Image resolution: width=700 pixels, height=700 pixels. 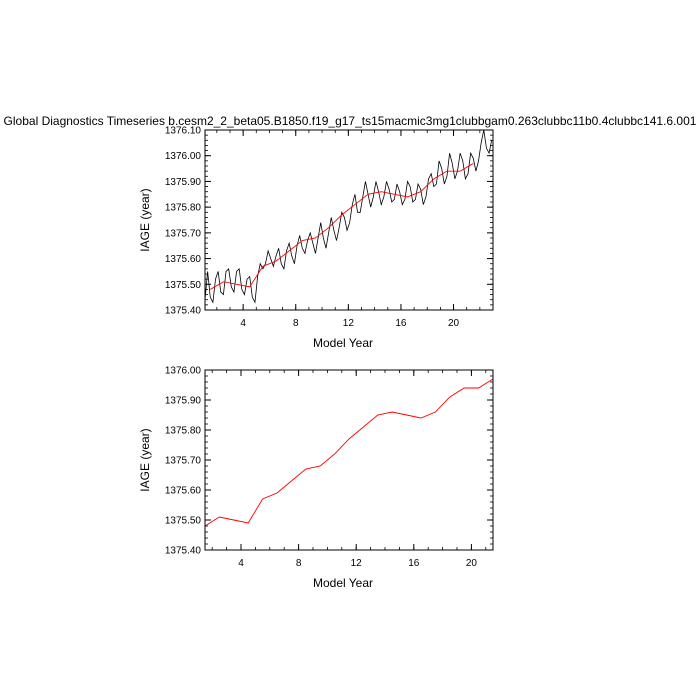 I want to click on monthly-series-line, so click(x=348, y=216).